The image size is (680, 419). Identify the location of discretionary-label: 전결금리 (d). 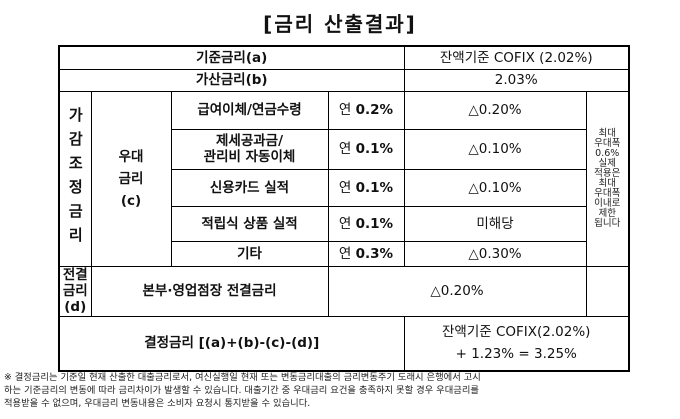
(75, 291).